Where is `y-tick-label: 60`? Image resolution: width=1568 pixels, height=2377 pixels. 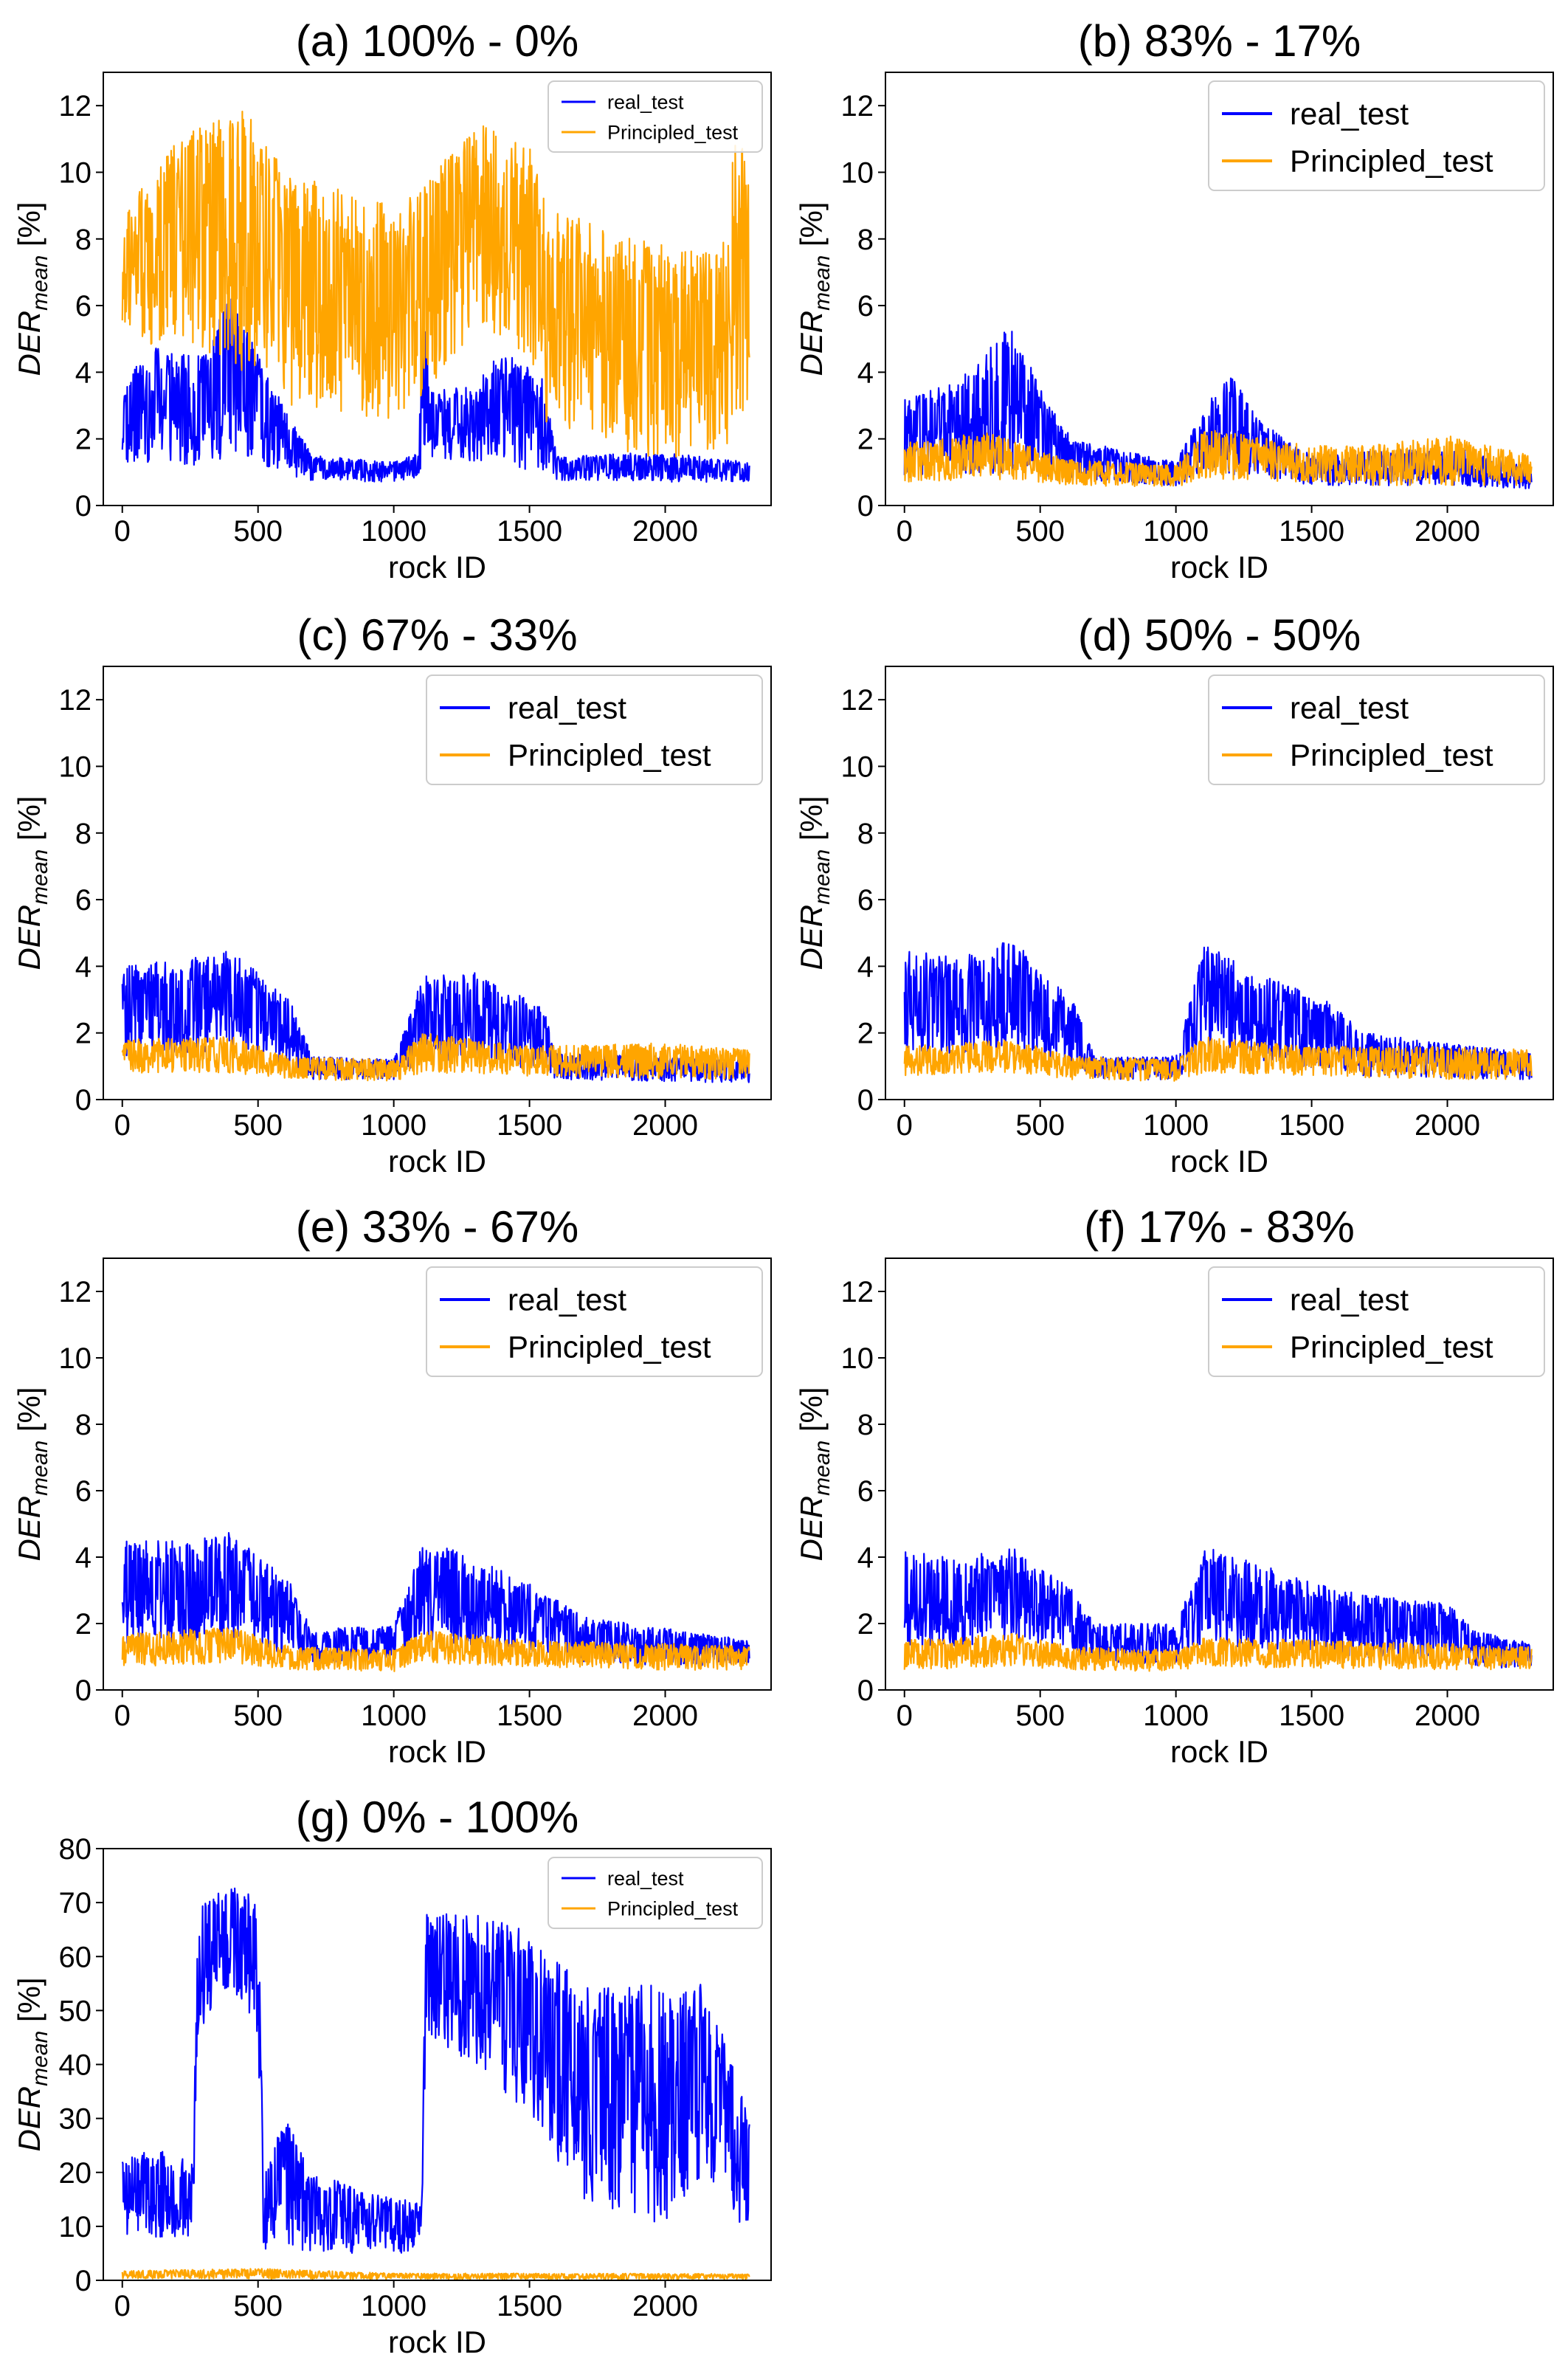 y-tick-label: 60 is located at coordinates (75, 1957).